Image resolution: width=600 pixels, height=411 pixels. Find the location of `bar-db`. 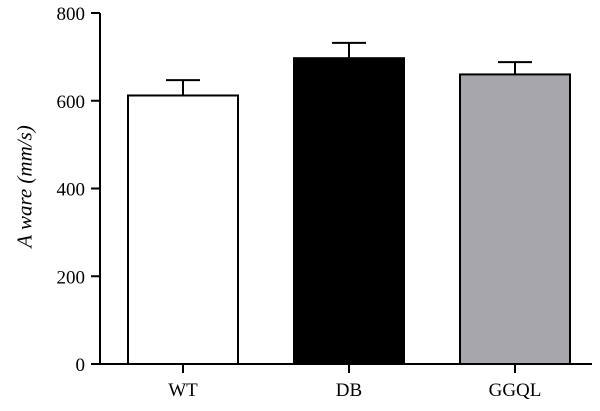

bar-db is located at coordinates (349, 211).